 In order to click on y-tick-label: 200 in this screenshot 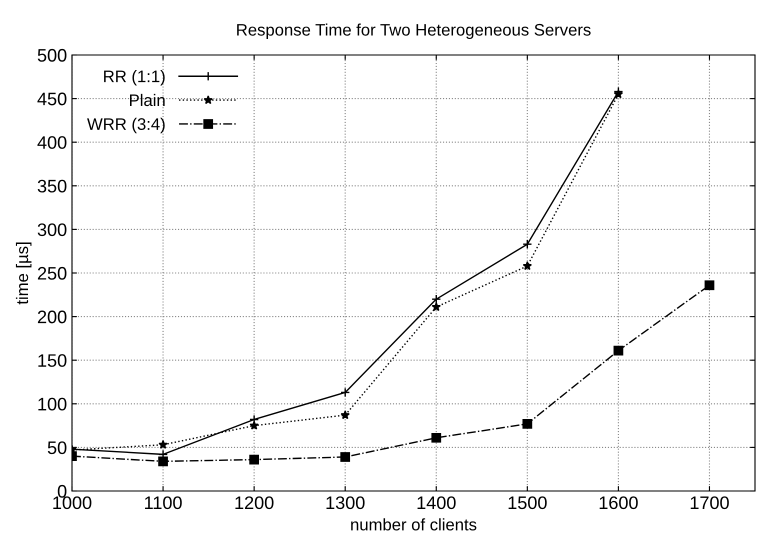, I will do `click(52, 317)`.